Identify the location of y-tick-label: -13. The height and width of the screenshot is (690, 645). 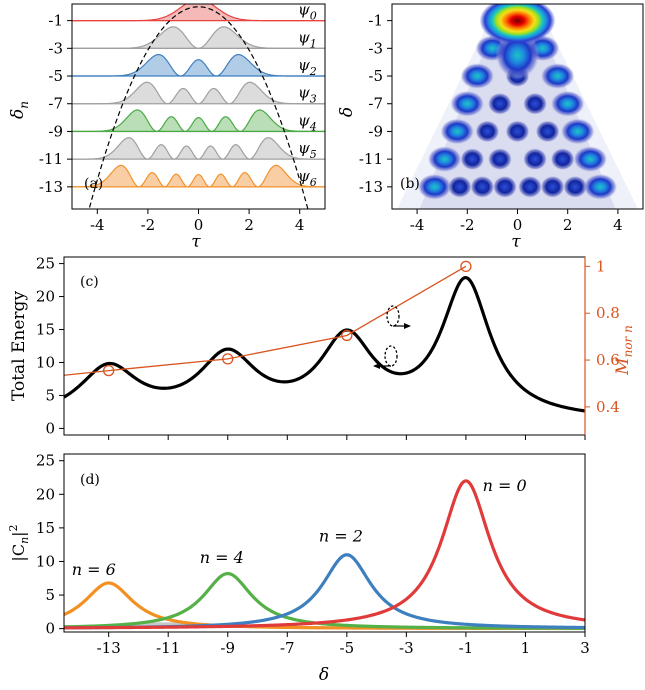
(51, 187).